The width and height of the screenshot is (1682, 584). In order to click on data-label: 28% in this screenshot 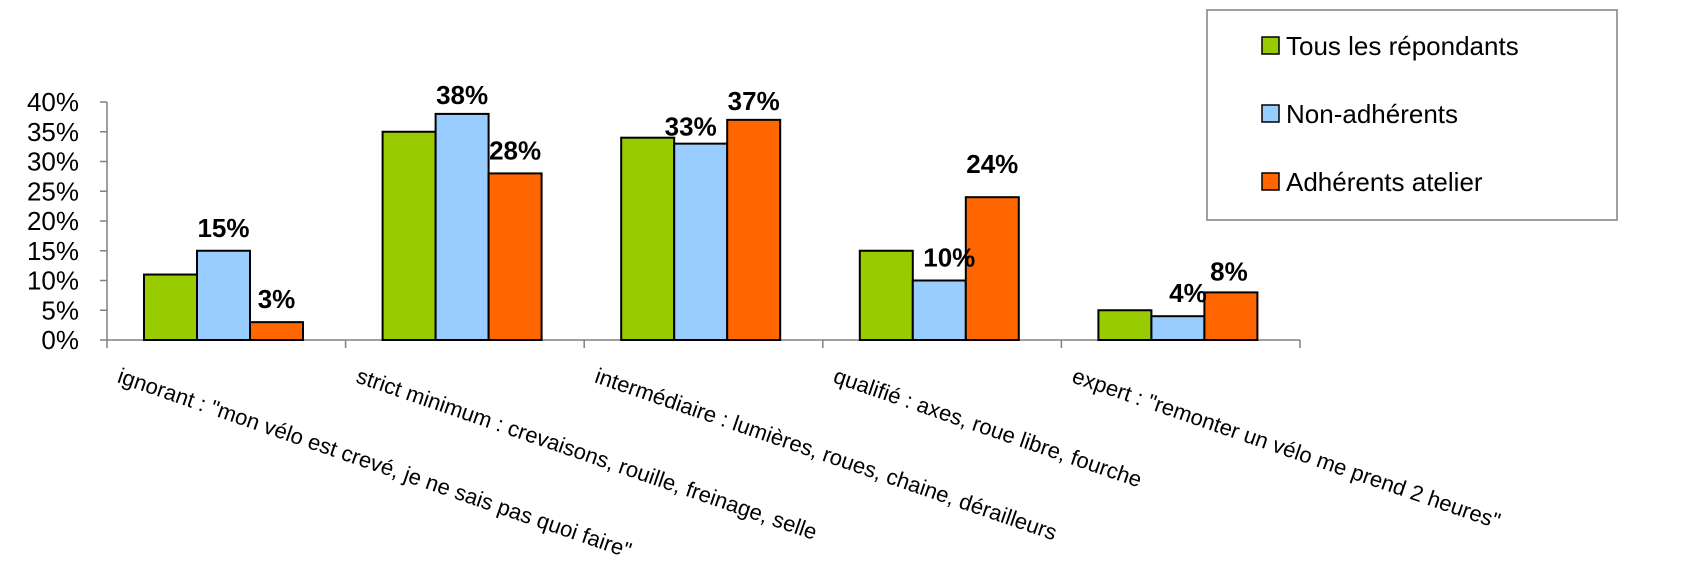, I will do `click(515, 150)`.